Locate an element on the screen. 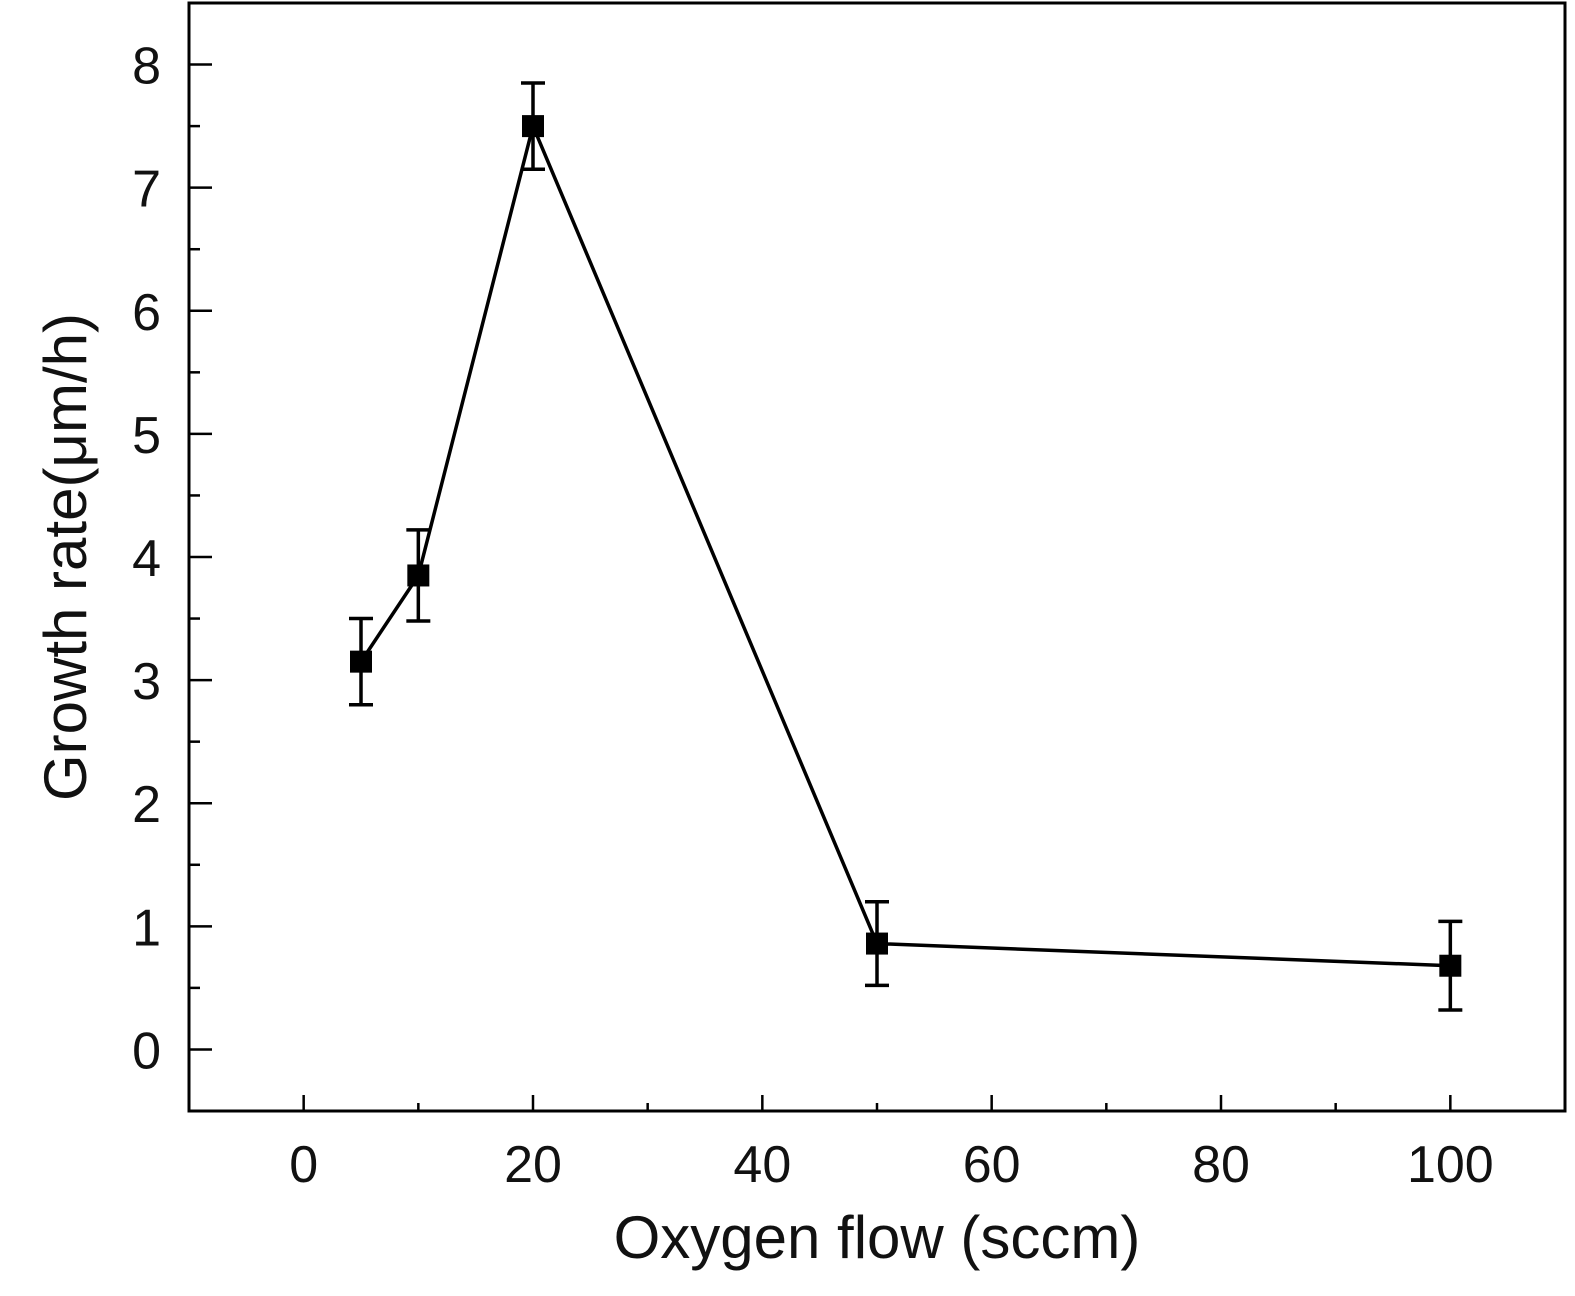 The image size is (1575, 1296). y-tick-labels: 0 1 2 3 4 5 6 7 8 is located at coordinates (146, 559).